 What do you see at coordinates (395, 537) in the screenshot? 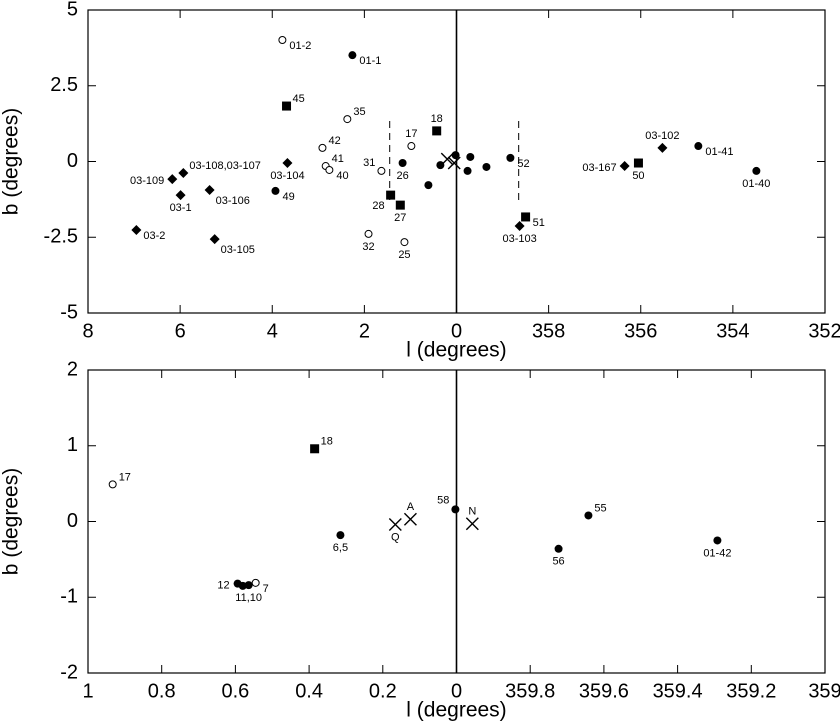
I see `point-label: Q` at bounding box center [395, 537].